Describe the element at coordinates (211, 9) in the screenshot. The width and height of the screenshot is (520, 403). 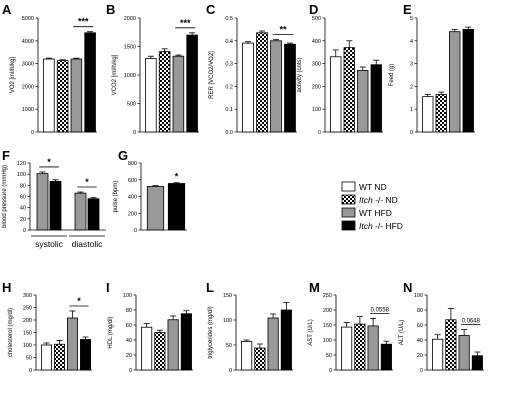
I see `panel-letter: C` at that location.